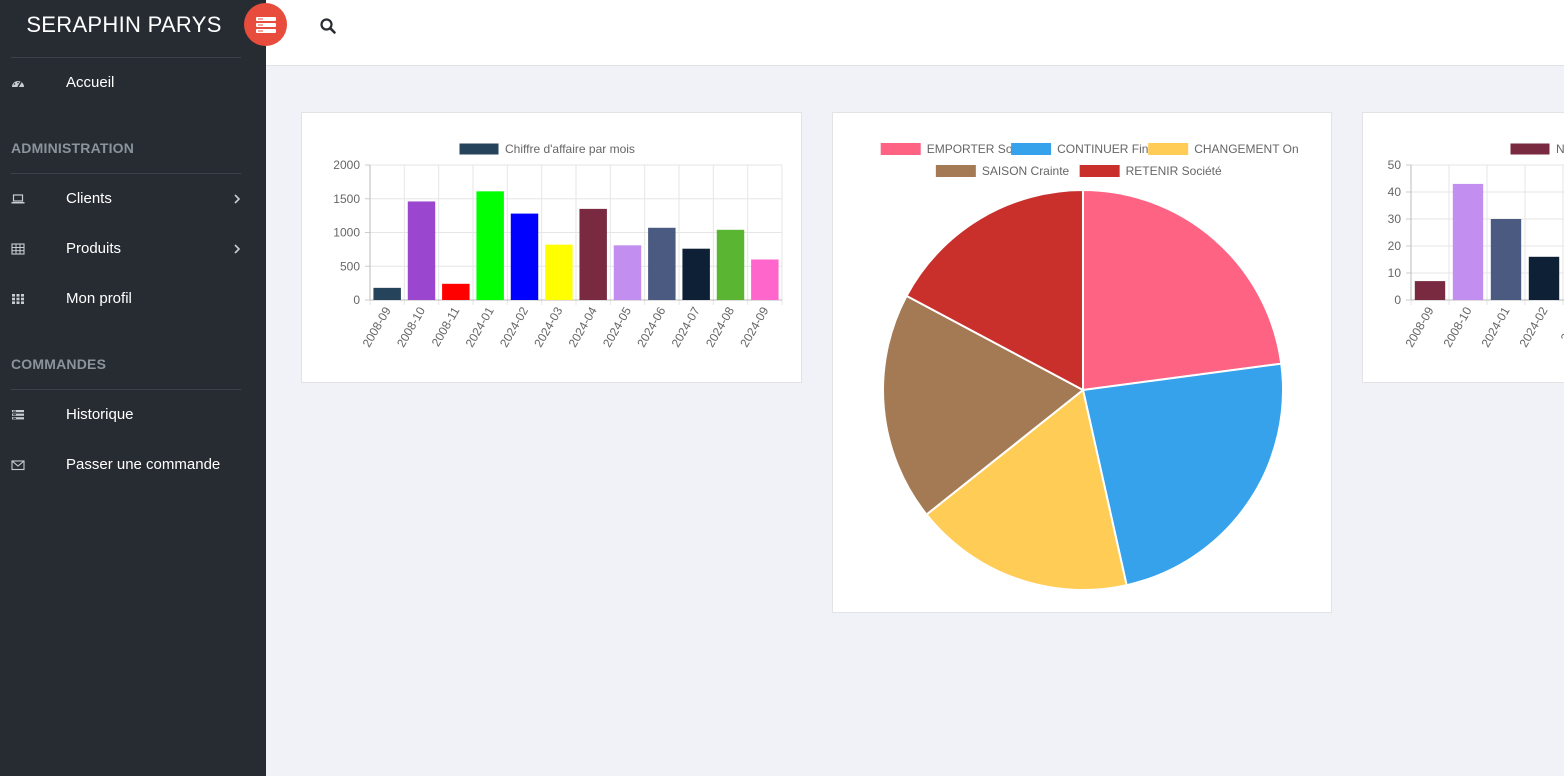 The image size is (1564, 776). I want to click on brand-name: SERAPHIN PARYS, so click(124, 24).